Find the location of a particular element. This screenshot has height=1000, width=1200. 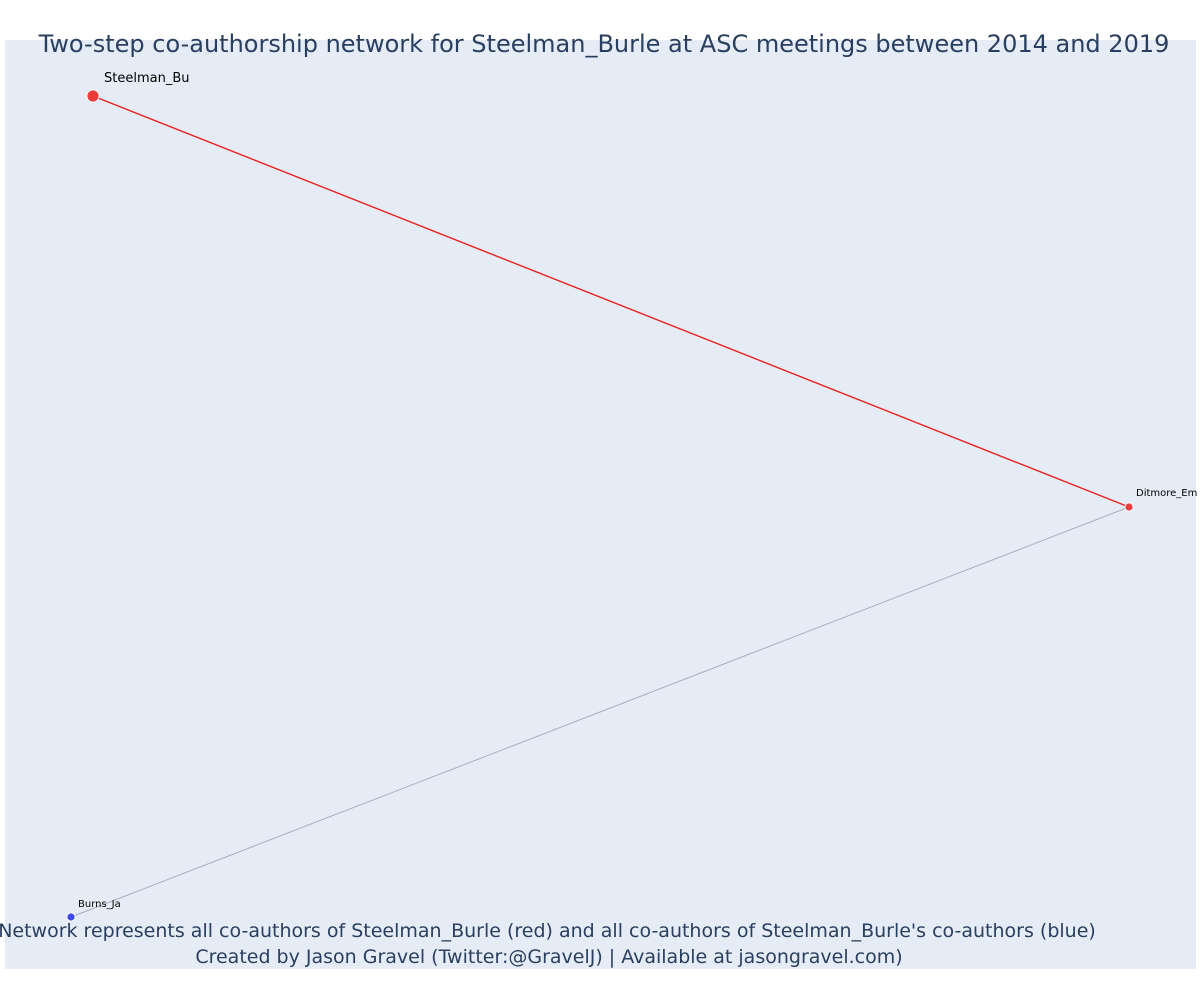

node-burns is located at coordinates (71, 917).